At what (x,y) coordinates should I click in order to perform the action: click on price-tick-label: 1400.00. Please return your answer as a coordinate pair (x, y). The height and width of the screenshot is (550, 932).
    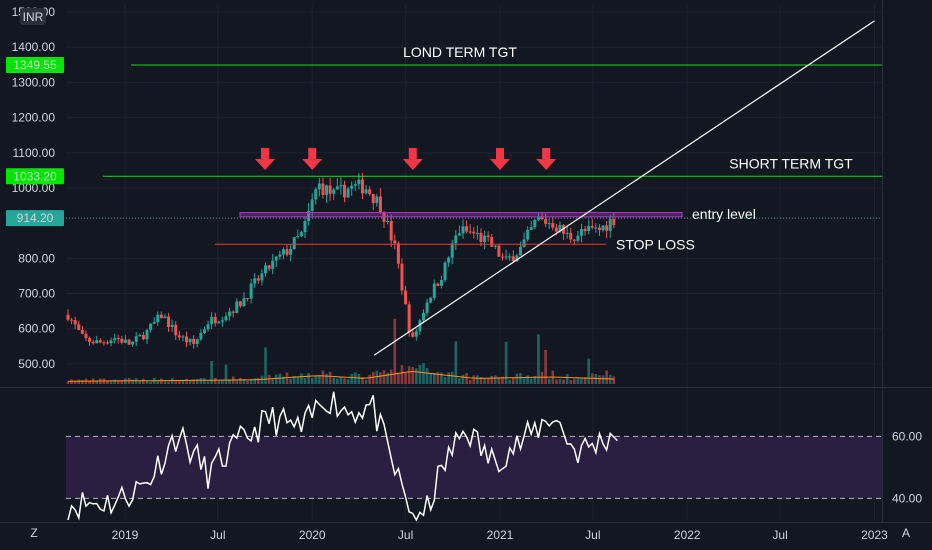
    Looking at the image, I should click on (34, 47).